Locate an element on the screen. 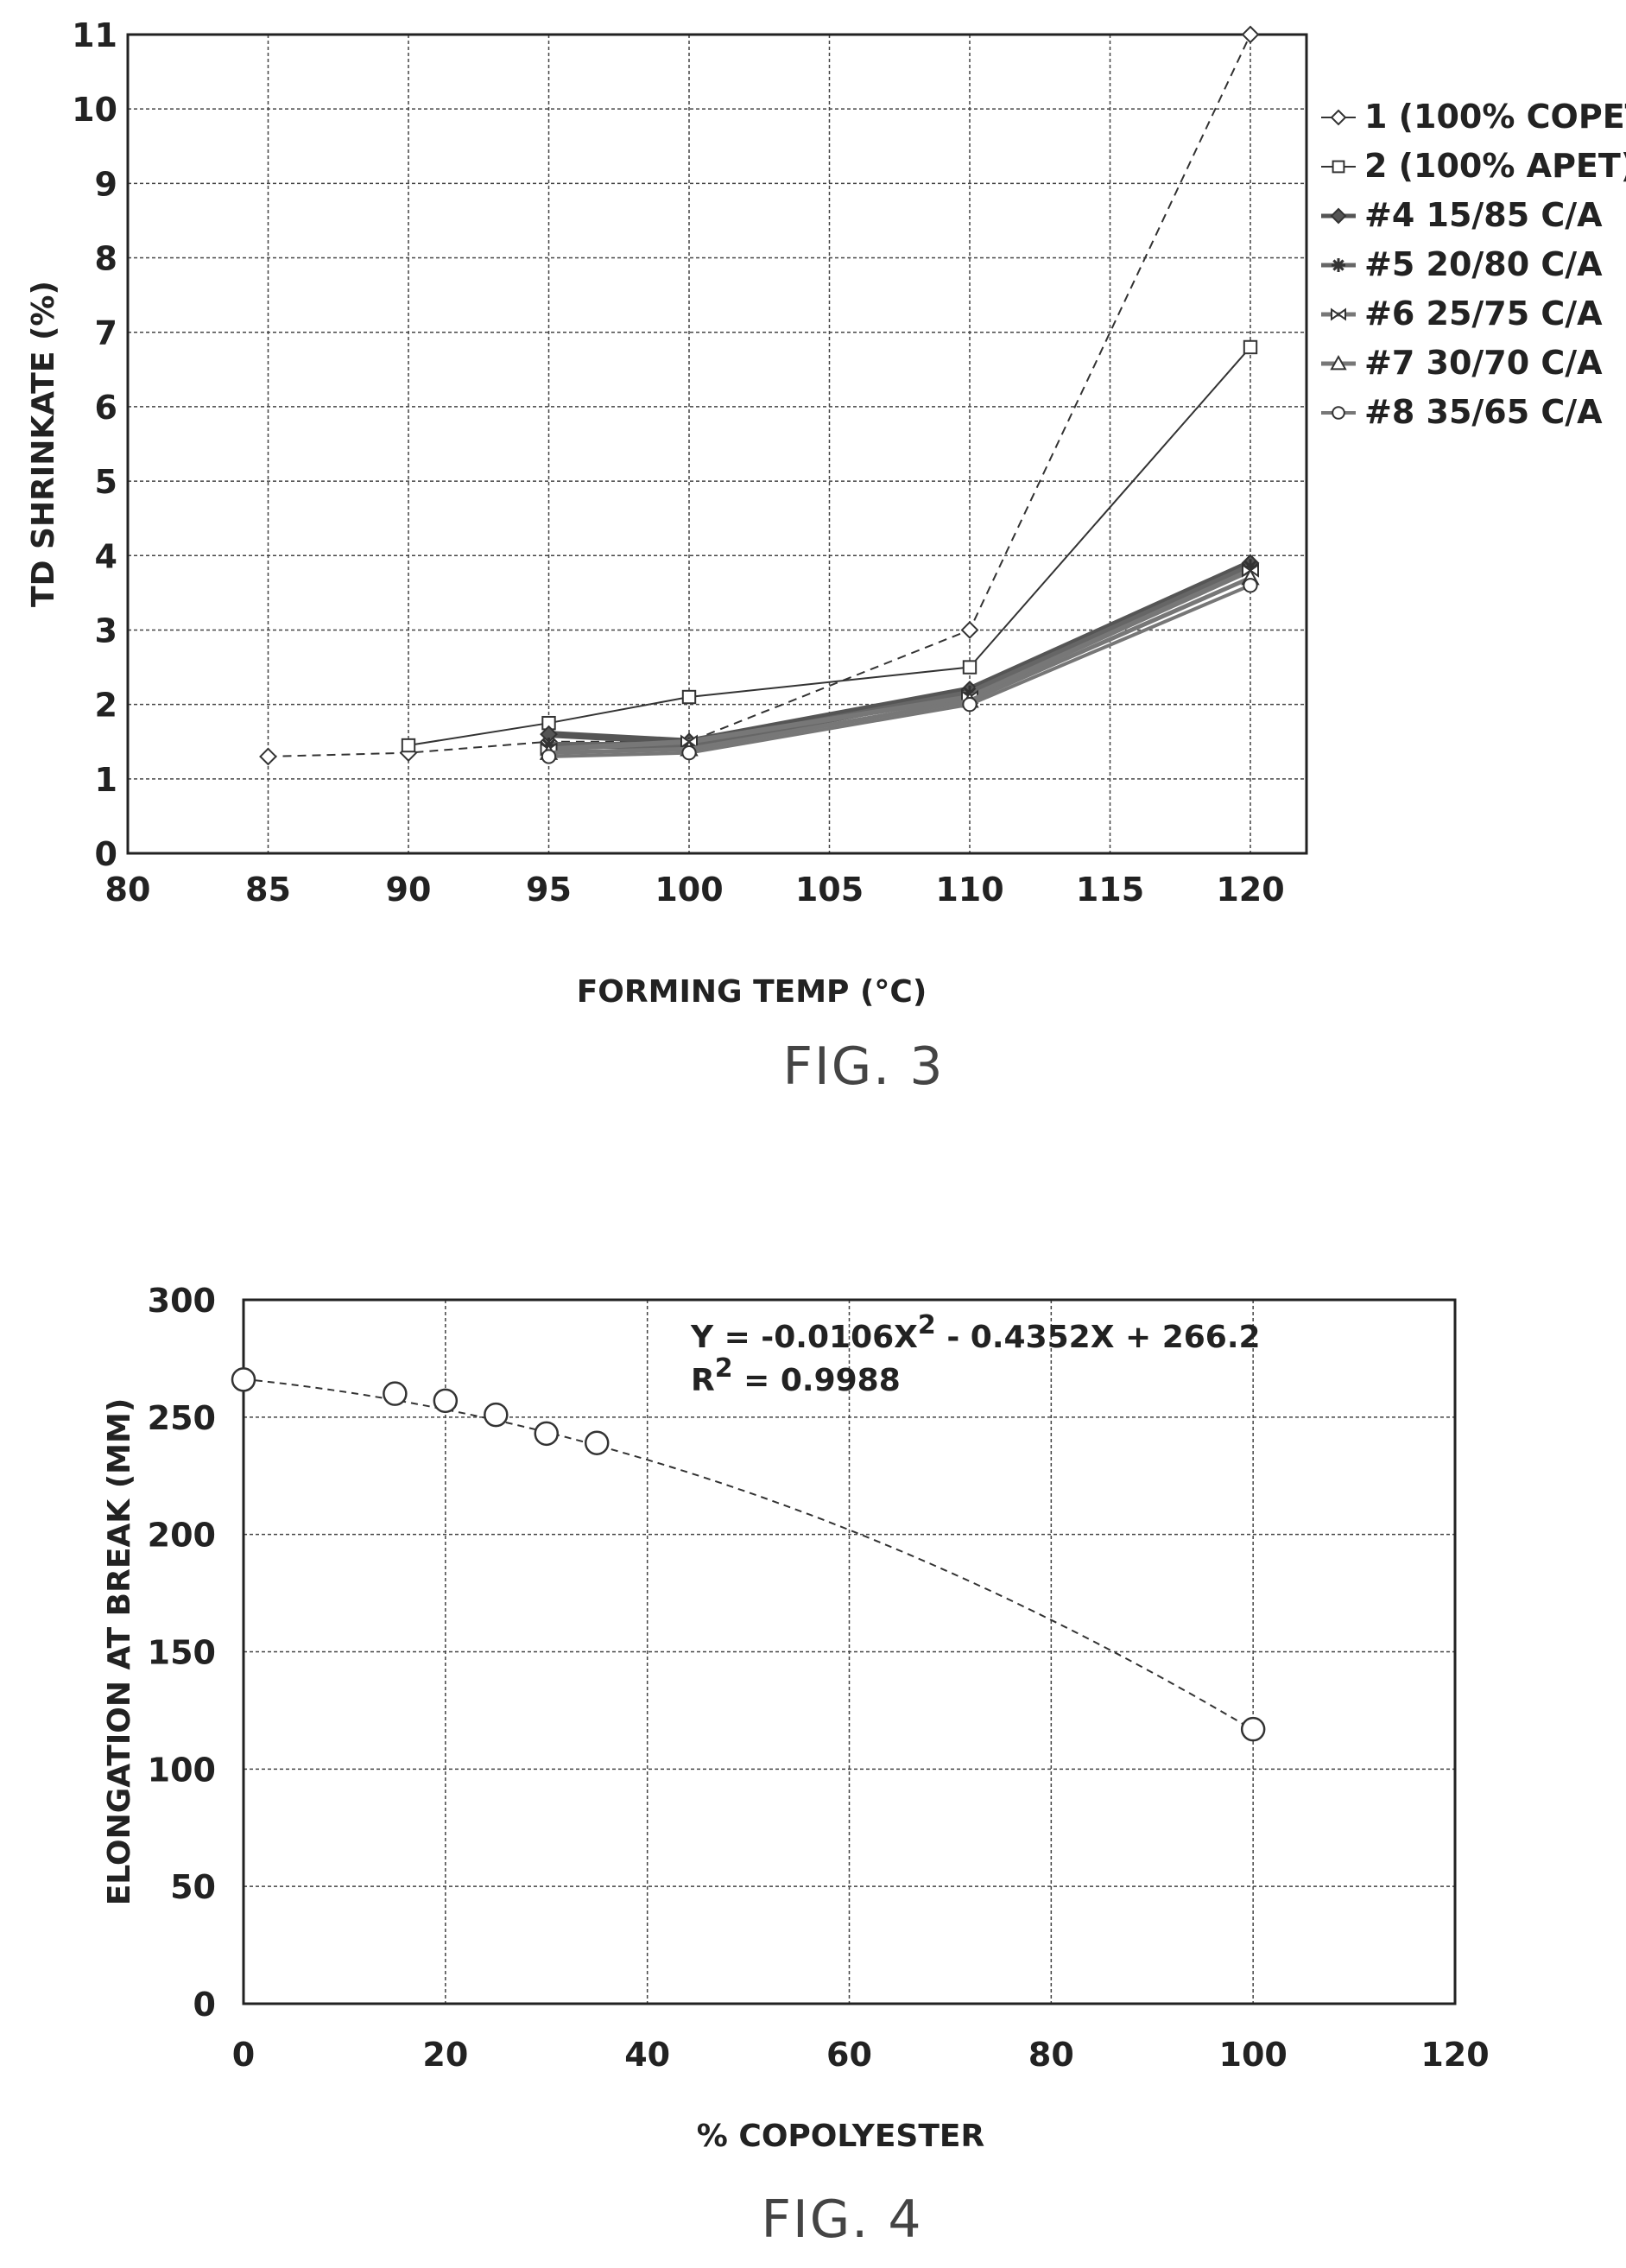 The height and width of the screenshot is (2268, 1626). fig3-y-axis-label: TD SHRINKATE (%) is located at coordinates (43, 444).